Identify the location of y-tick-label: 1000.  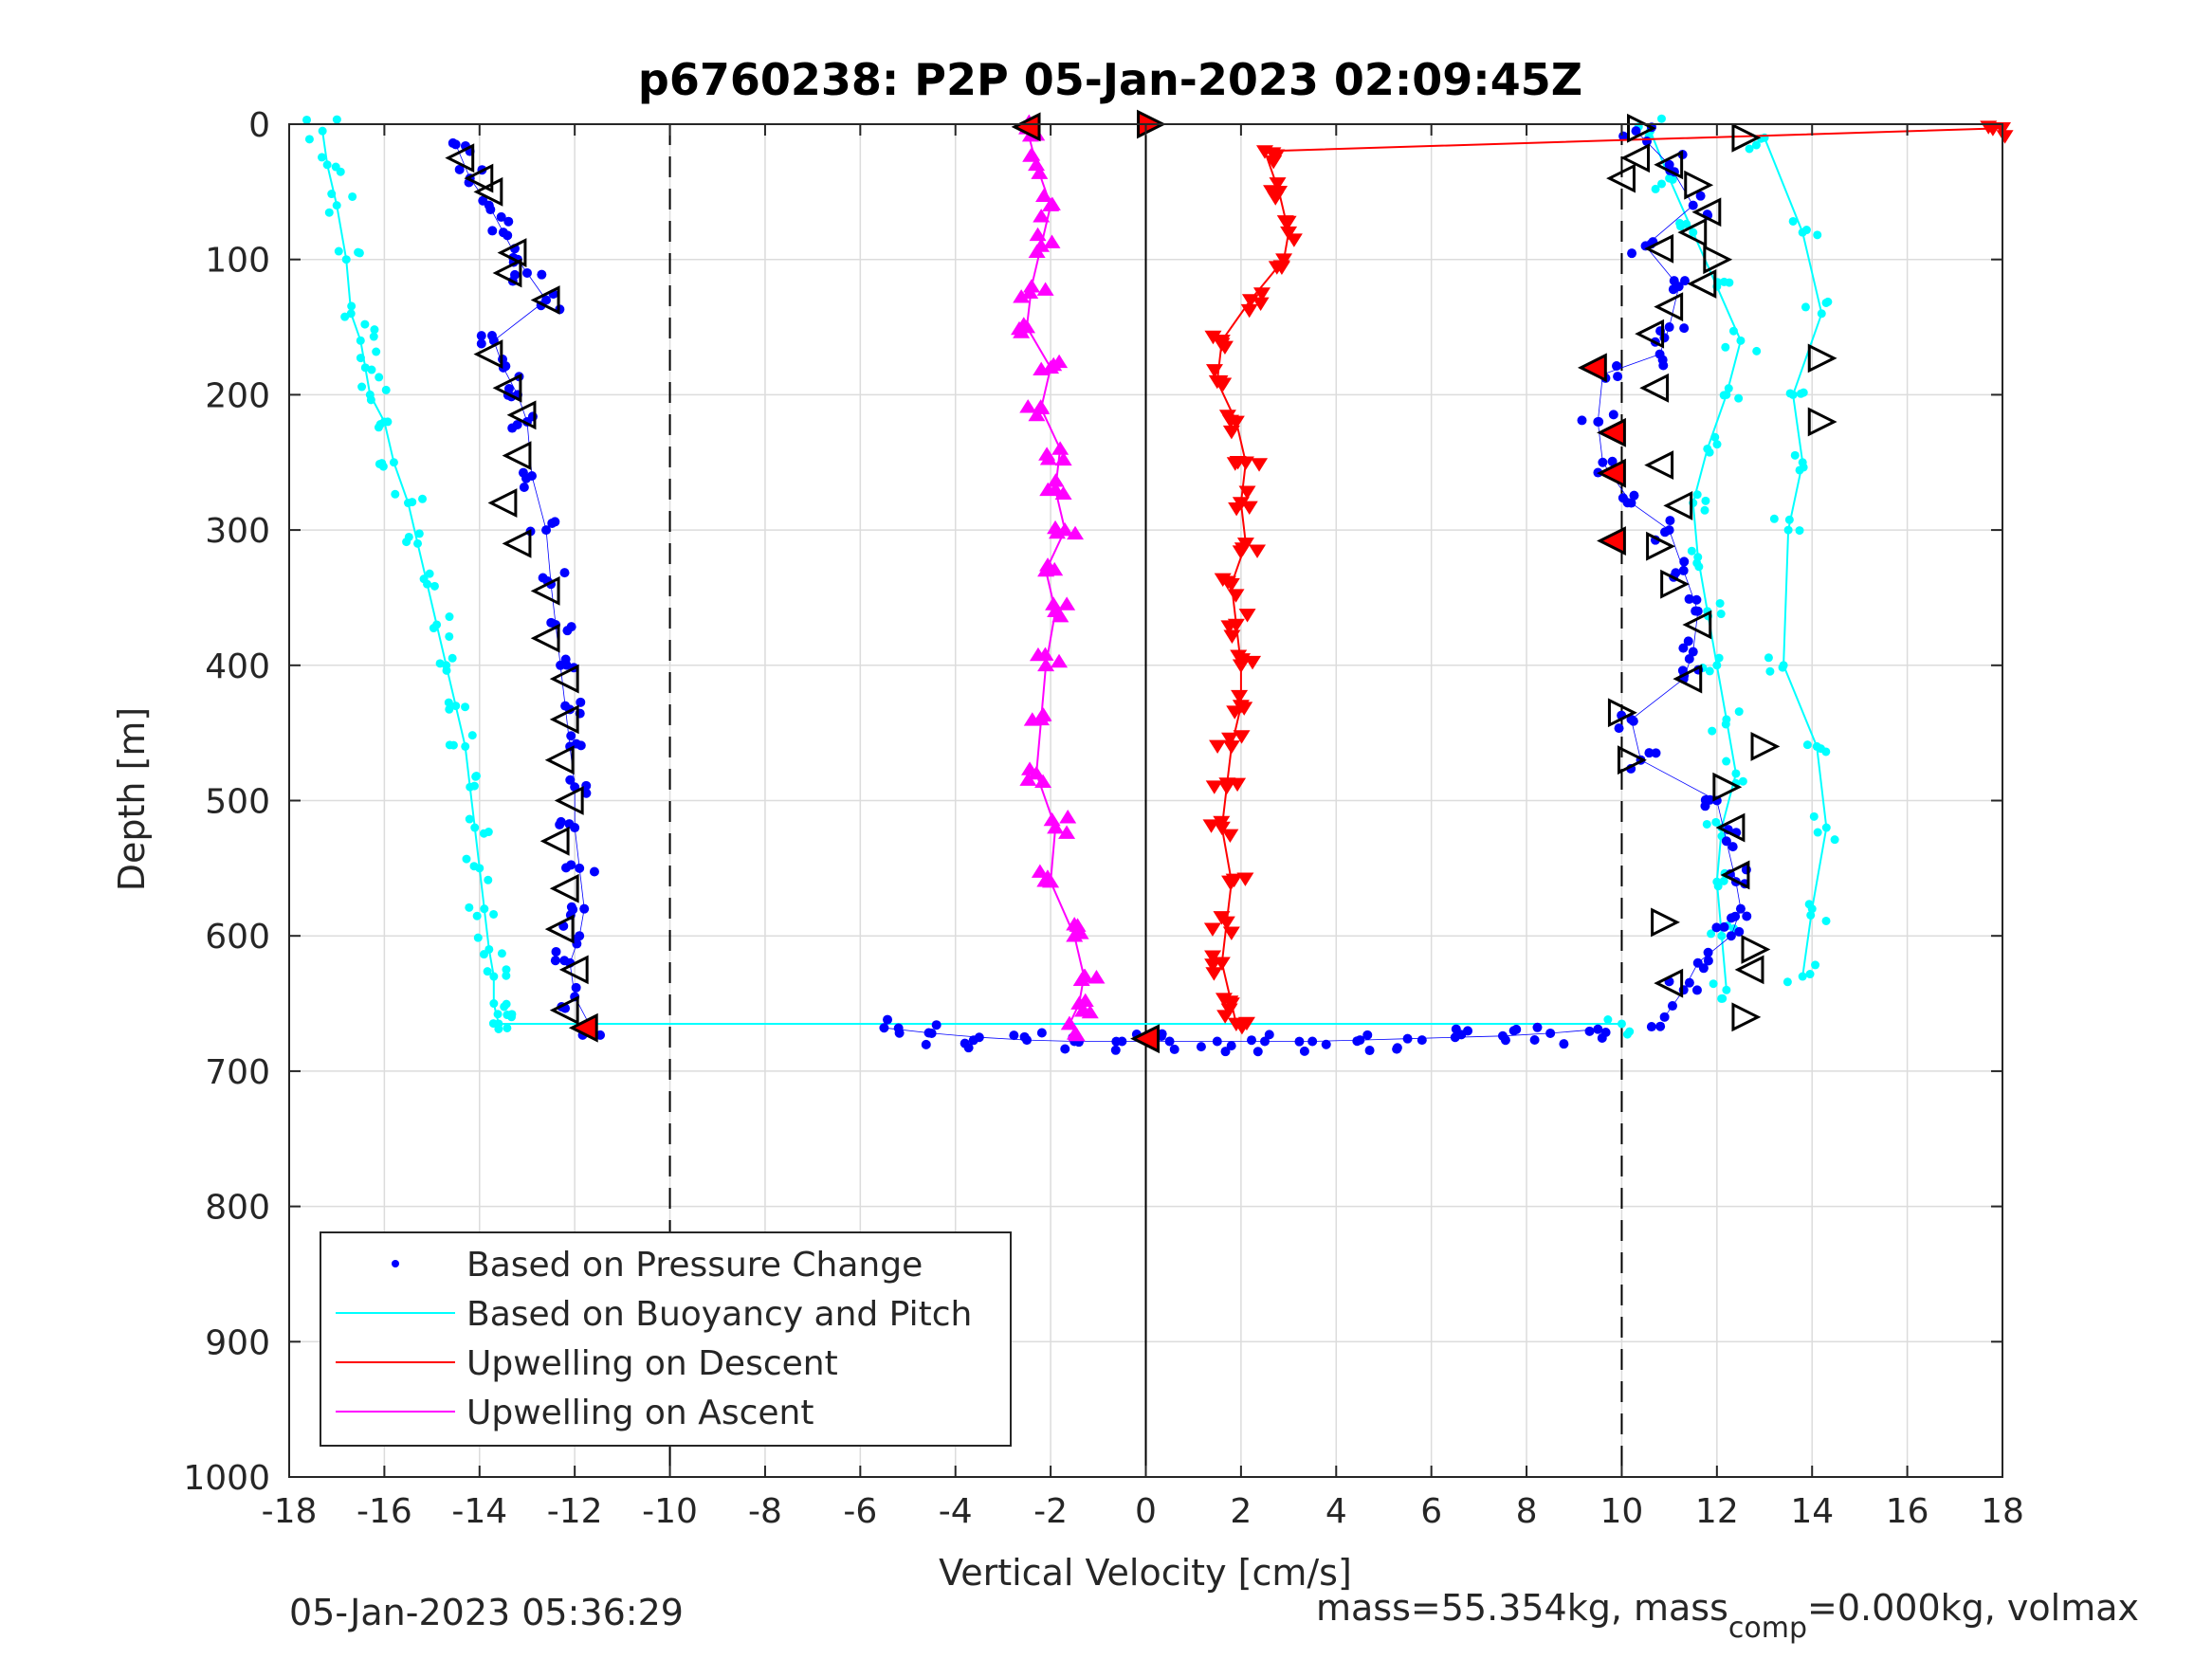
(226, 1478).